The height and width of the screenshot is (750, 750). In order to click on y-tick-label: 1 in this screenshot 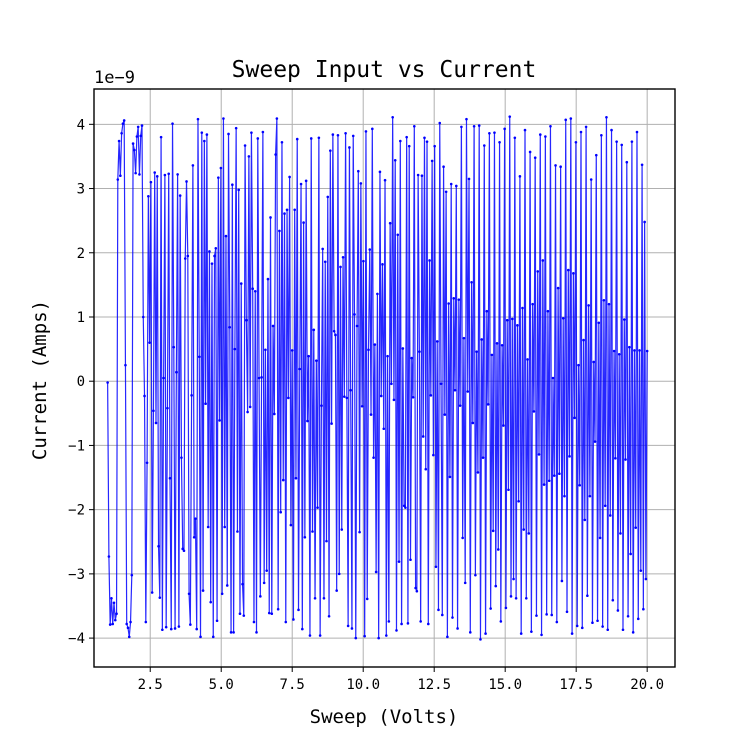, I will do `click(81, 318)`.